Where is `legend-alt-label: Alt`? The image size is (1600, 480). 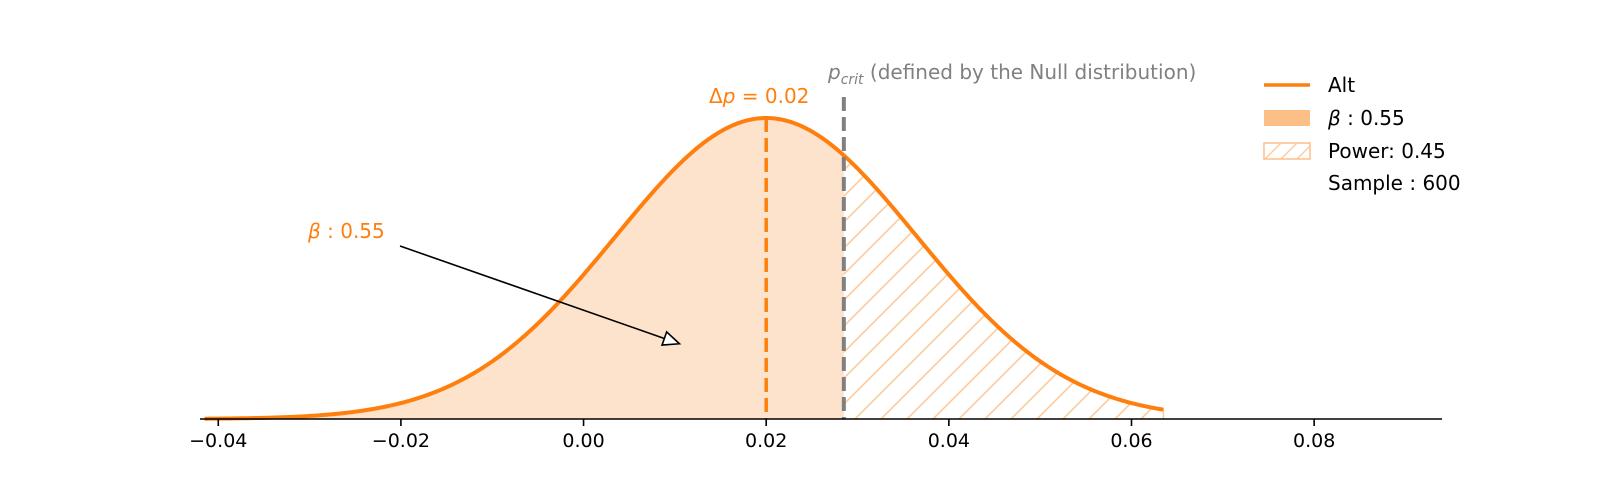 legend-alt-label: Alt is located at coordinates (1341, 85).